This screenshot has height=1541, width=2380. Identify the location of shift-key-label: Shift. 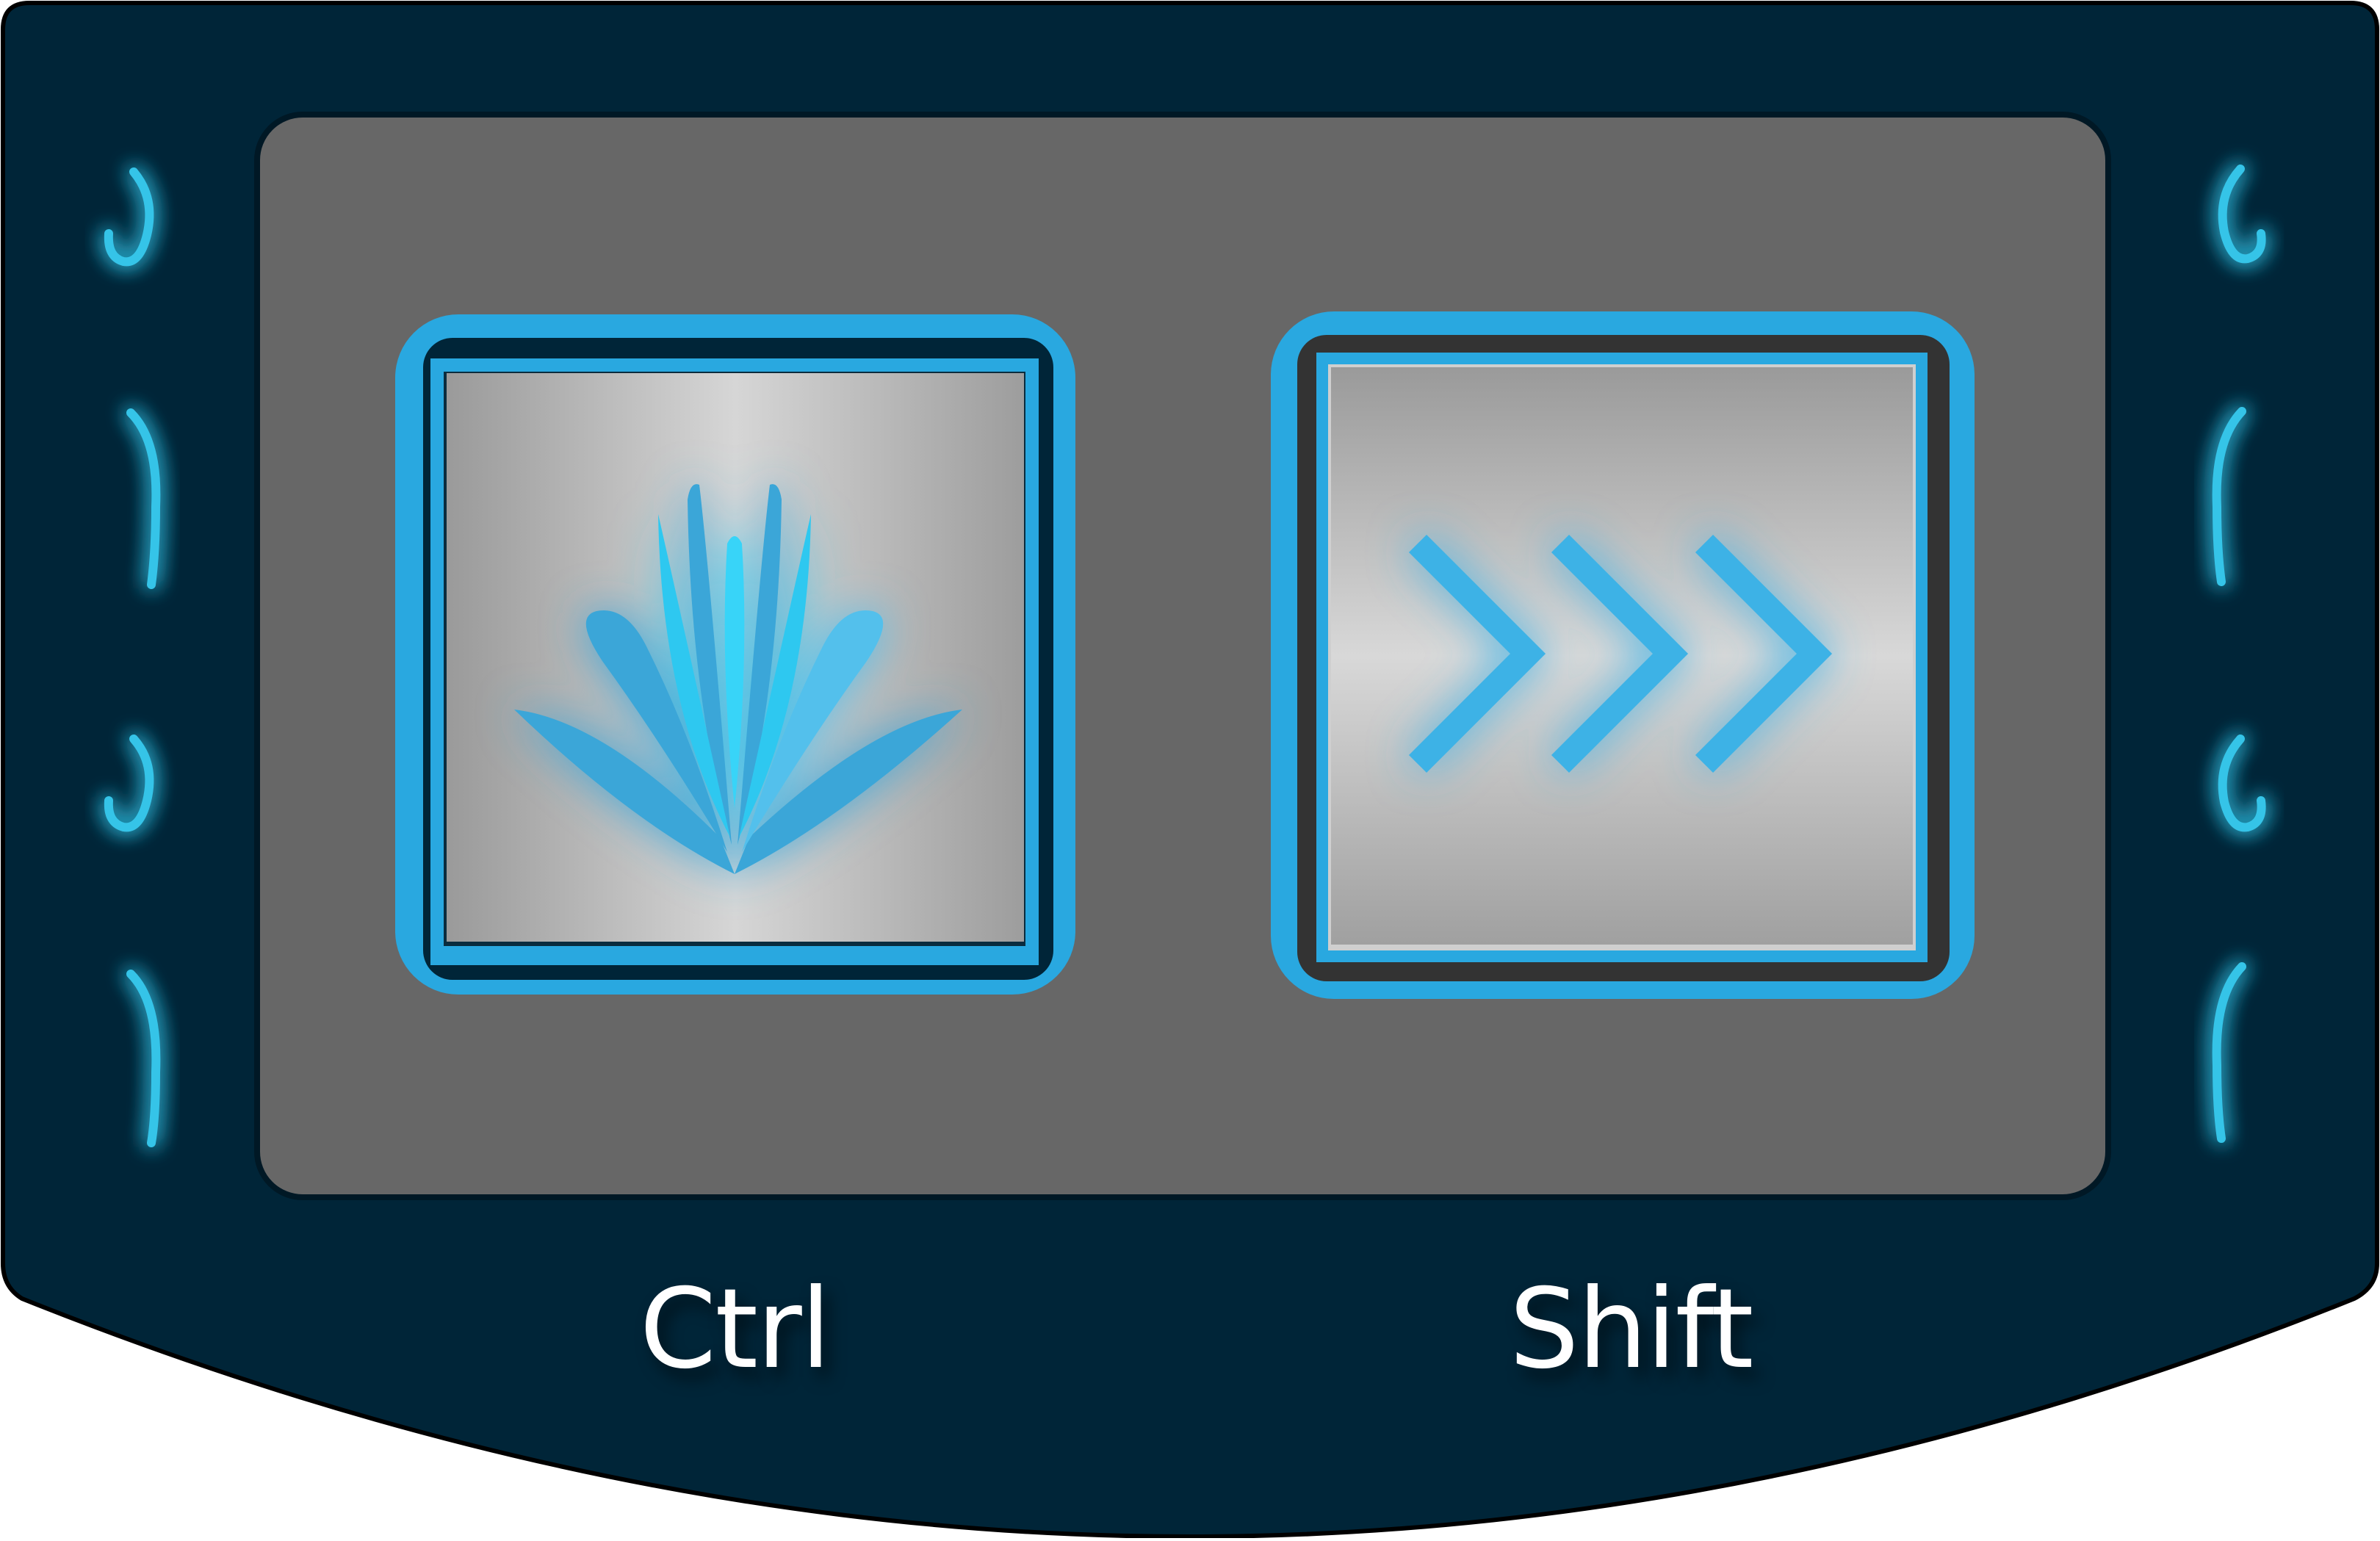
(1632, 1330).